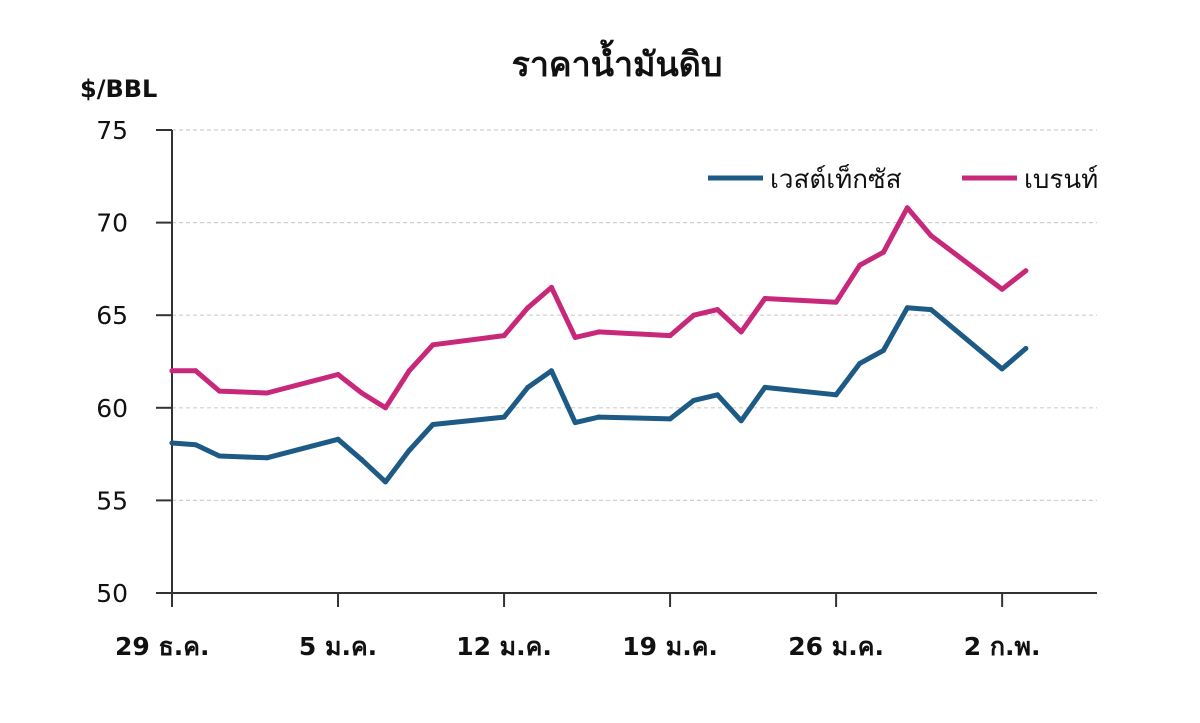 The width and height of the screenshot is (1200, 723). What do you see at coordinates (112, 500) in the screenshot?
I see `y-tick-label: 55` at bounding box center [112, 500].